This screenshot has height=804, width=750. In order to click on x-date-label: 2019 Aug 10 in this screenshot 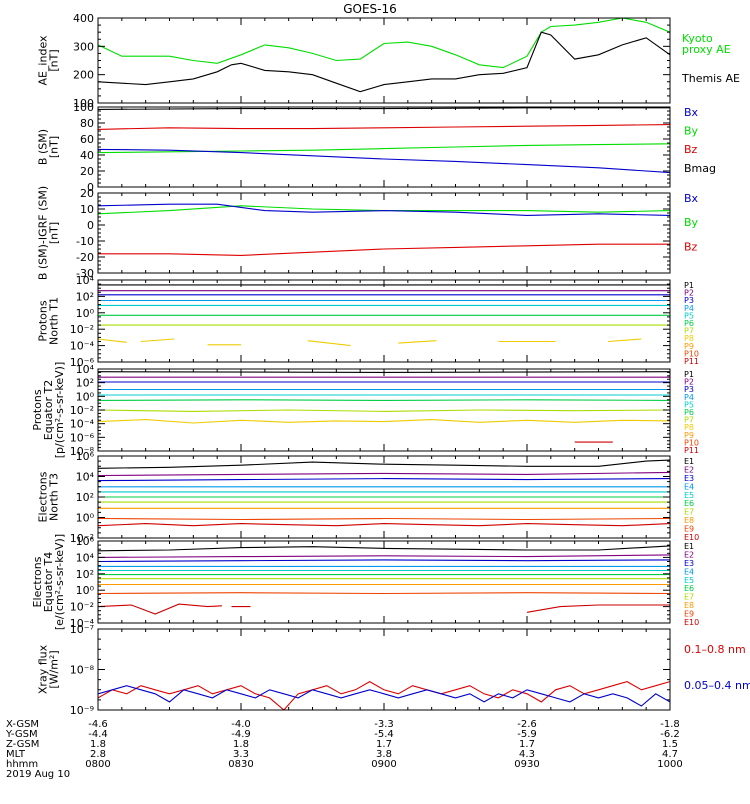, I will do `click(38, 774)`.